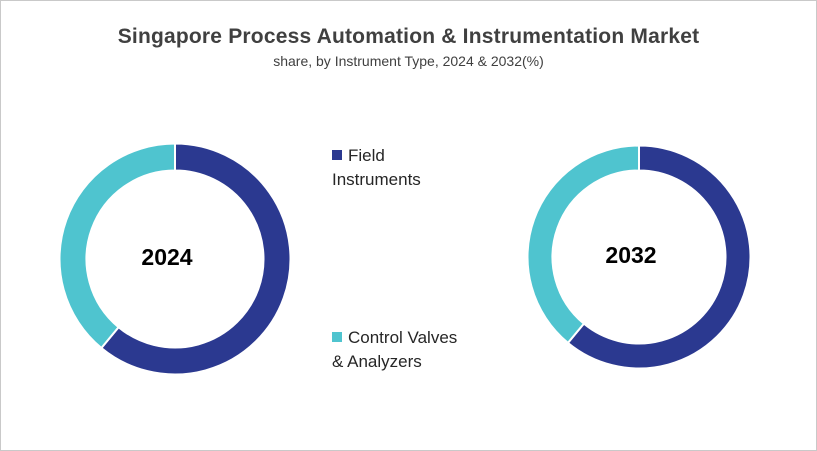 The height and width of the screenshot is (451, 817). I want to click on donut-center-label-2032: 2032, so click(630, 255).